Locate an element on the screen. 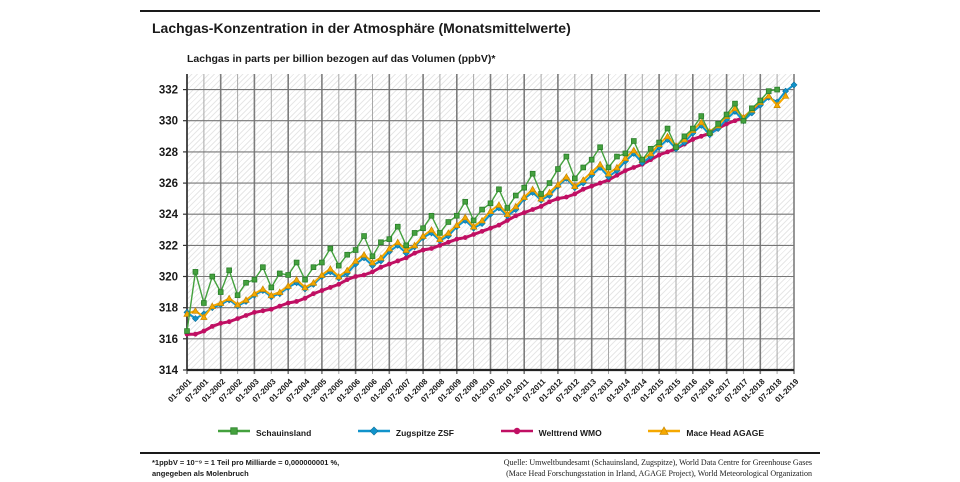  svg-text: 332 is located at coordinates (168, 91).